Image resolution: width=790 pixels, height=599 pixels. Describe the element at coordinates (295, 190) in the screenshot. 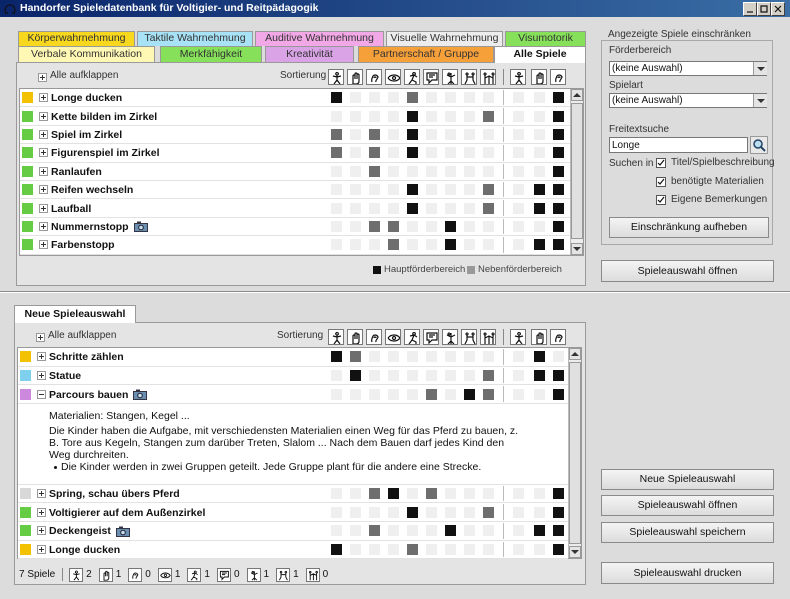

I see `game-row: Reifen wechseln` at that location.